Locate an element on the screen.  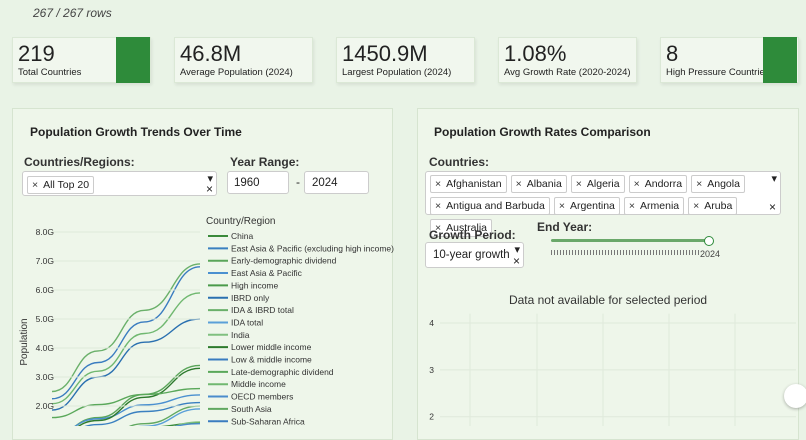
y-tick-label: 6.0G is located at coordinates (45, 290).